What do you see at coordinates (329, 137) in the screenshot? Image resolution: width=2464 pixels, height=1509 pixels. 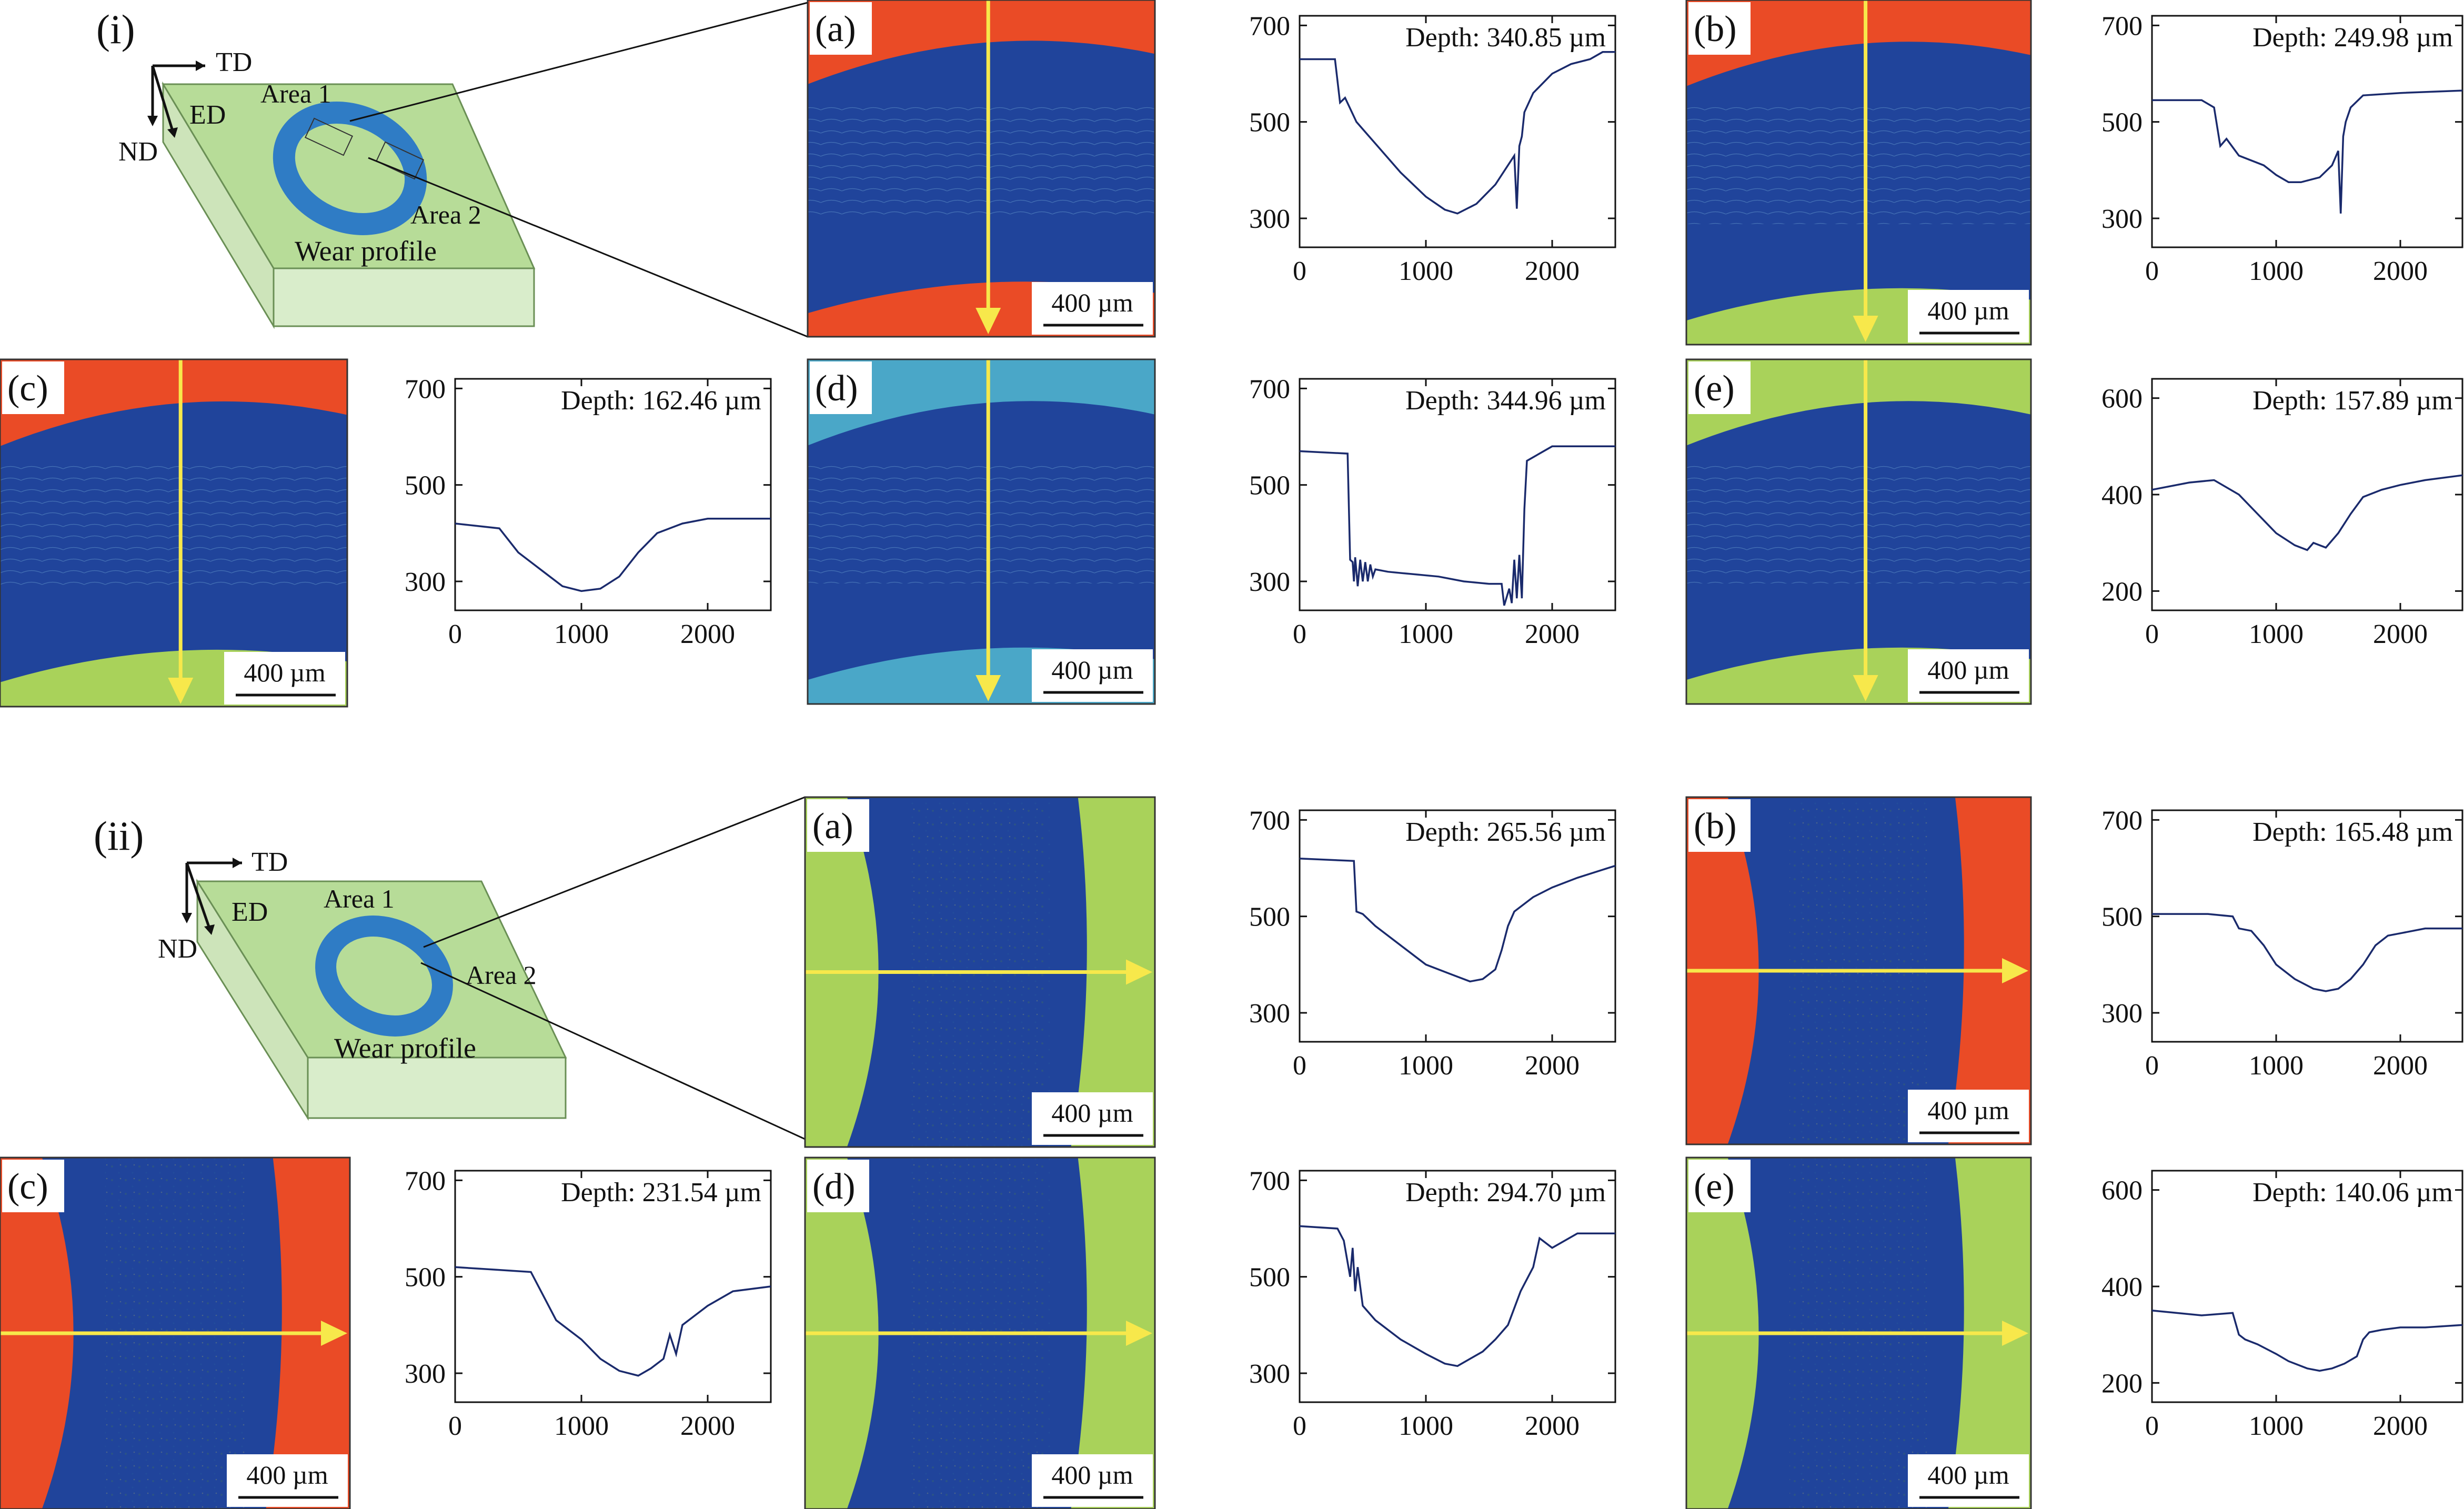 I see `area1-box` at bounding box center [329, 137].